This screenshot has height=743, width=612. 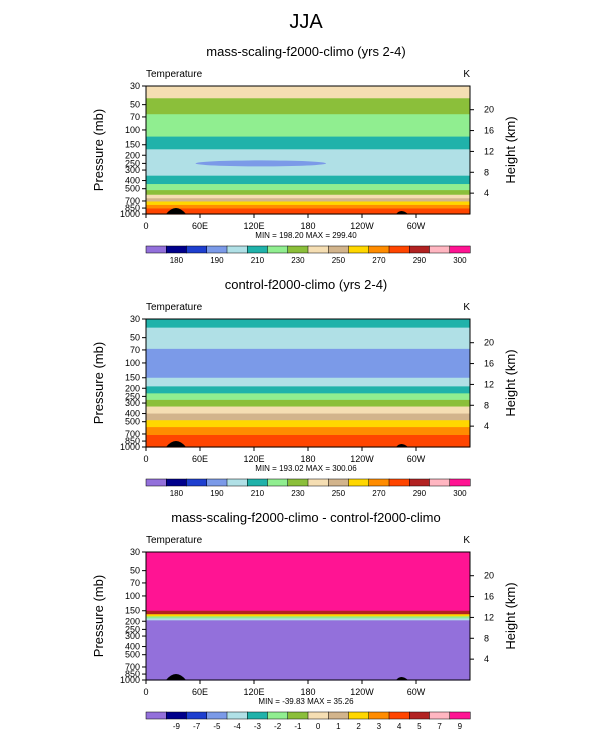 I want to click on y-right-axis-title: Height (km), so click(x=510, y=615).